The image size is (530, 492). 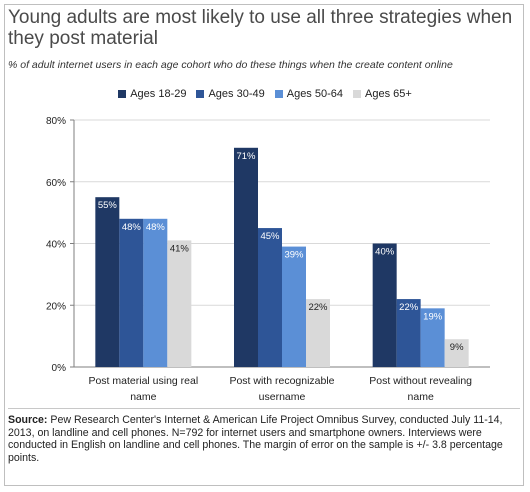 I want to click on data-label: 19%, so click(x=433, y=316).